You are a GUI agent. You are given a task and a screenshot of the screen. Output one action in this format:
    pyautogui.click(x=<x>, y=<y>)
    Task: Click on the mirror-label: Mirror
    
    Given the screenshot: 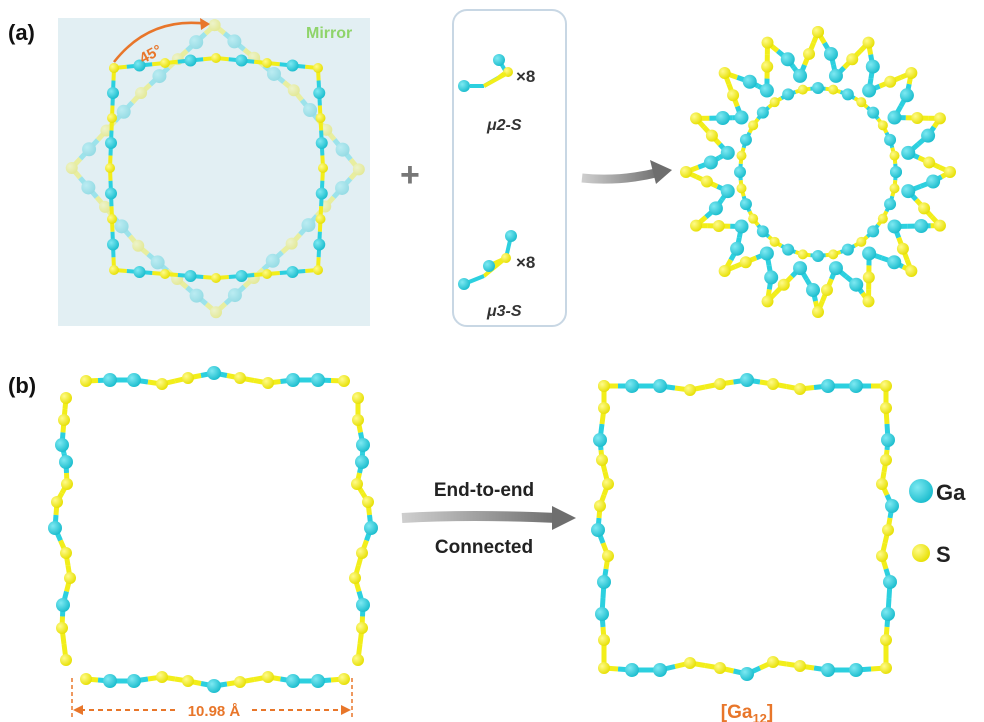 What is the action you would take?
    pyautogui.click(x=329, y=33)
    